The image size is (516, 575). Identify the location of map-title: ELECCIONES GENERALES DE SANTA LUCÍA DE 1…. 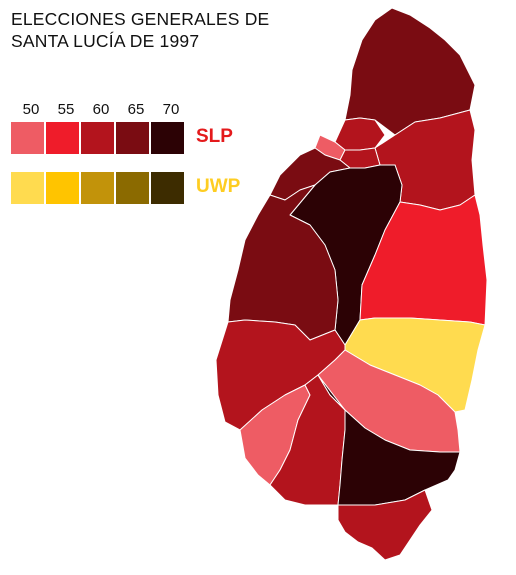
(161, 30).